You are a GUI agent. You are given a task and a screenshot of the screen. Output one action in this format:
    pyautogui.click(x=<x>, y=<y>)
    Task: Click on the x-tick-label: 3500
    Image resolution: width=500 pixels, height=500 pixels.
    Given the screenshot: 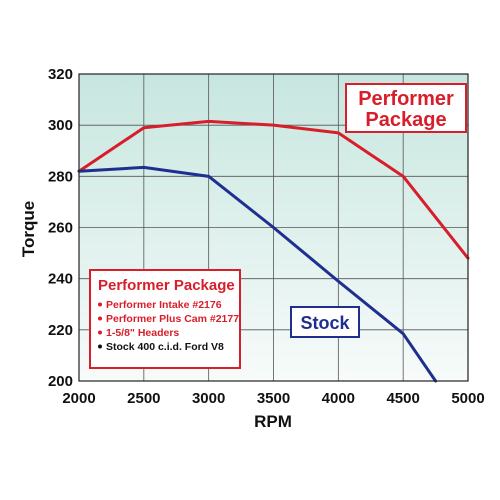 What is the action you would take?
    pyautogui.click(x=273, y=398)
    